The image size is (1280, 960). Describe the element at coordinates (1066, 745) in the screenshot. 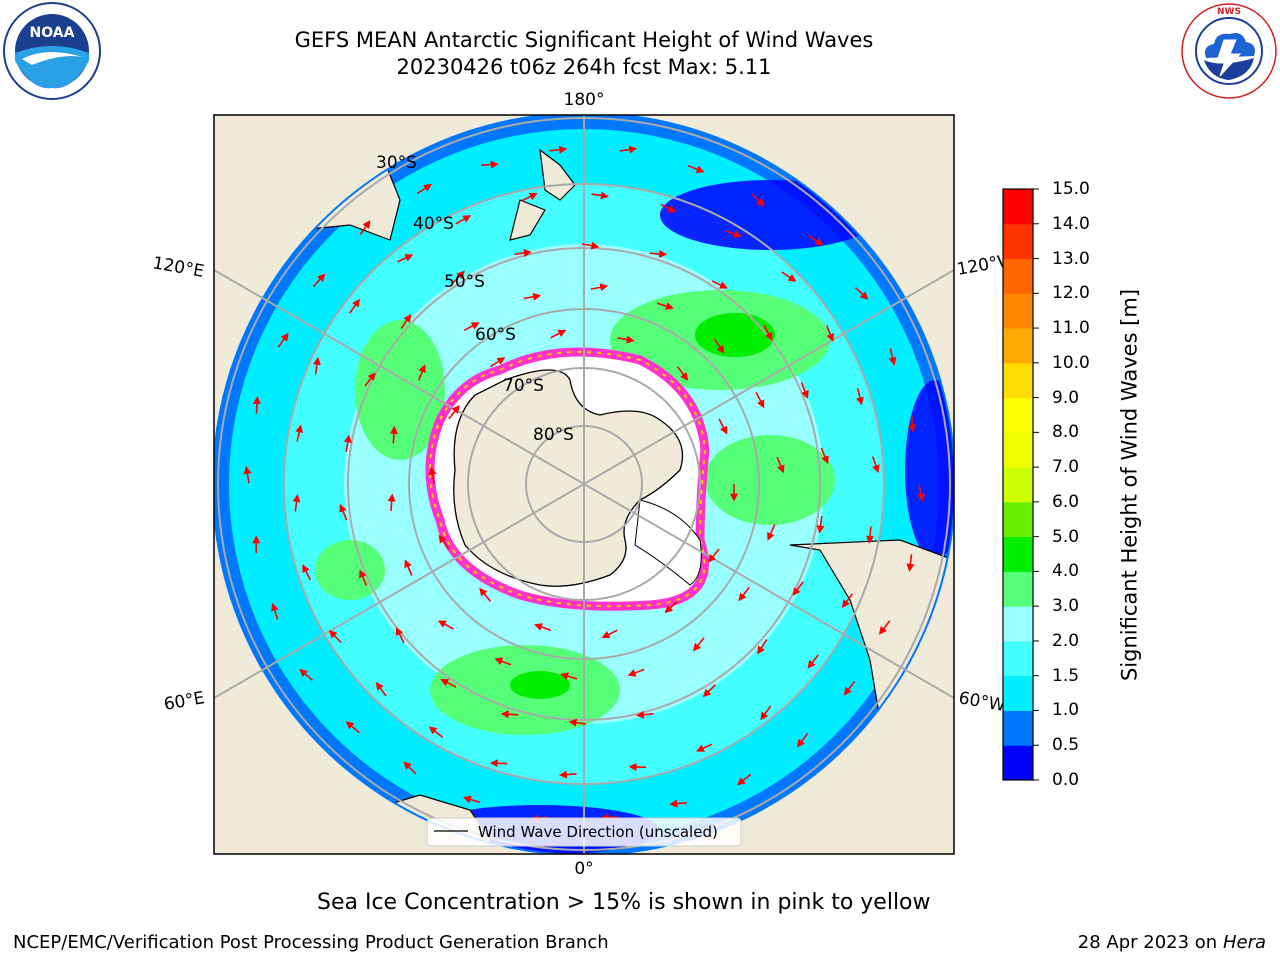

I see `colorbar-tick-label: 0.5` at that location.